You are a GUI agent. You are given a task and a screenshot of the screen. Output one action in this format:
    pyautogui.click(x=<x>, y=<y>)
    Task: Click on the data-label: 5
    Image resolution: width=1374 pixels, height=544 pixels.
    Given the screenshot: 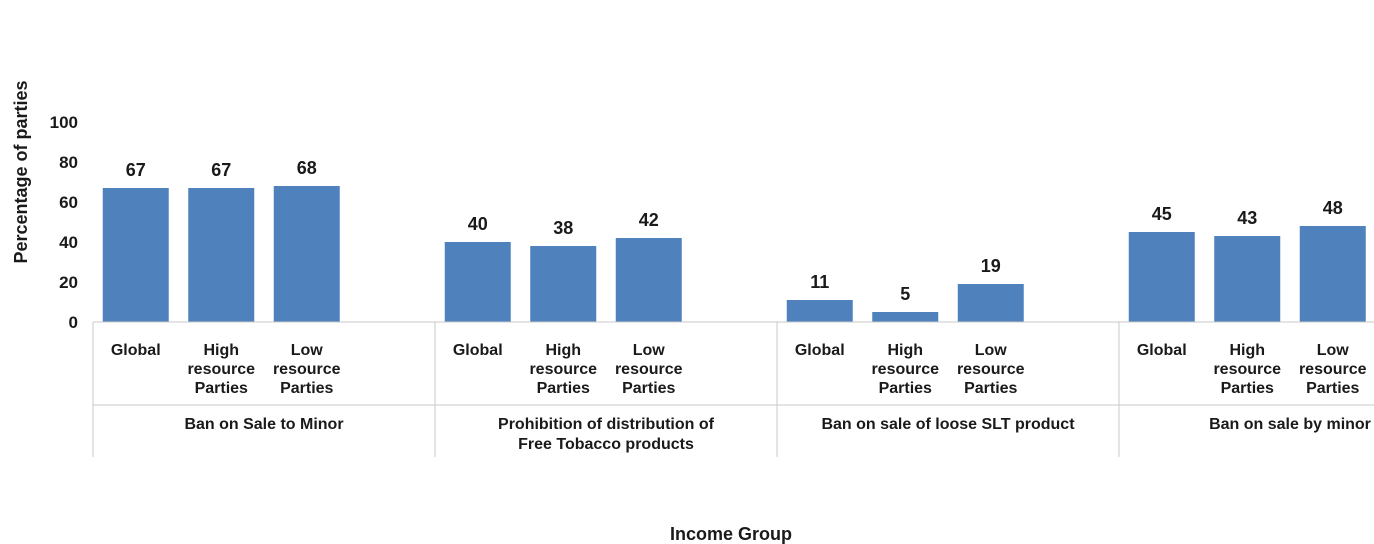 What is the action you would take?
    pyautogui.click(x=905, y=294)
    